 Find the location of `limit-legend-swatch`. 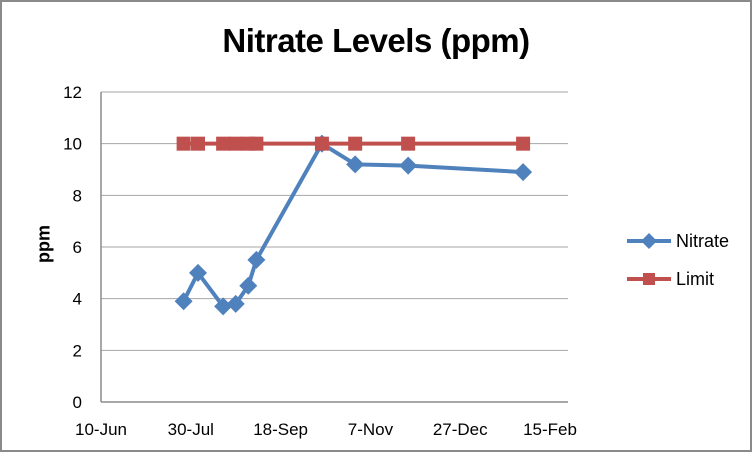

limit-legend-swatch is located at coordinates (649, 279).